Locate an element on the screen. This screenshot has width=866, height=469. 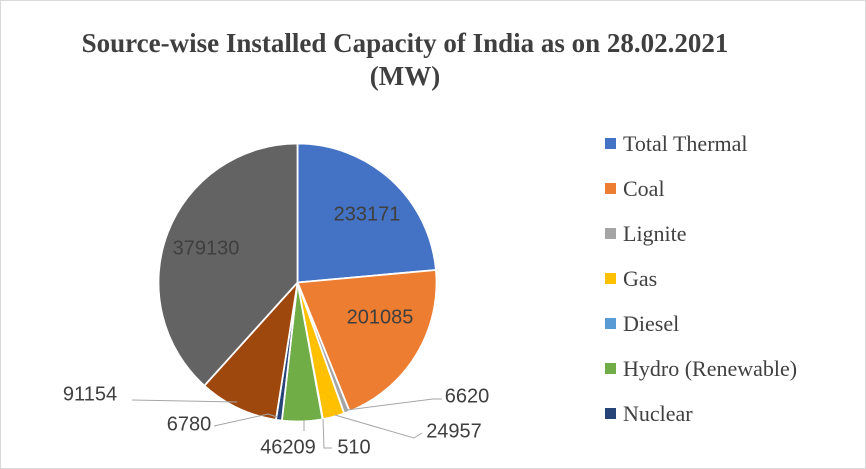
legend-label-gas: Gas is located at coordinates (640, 278).